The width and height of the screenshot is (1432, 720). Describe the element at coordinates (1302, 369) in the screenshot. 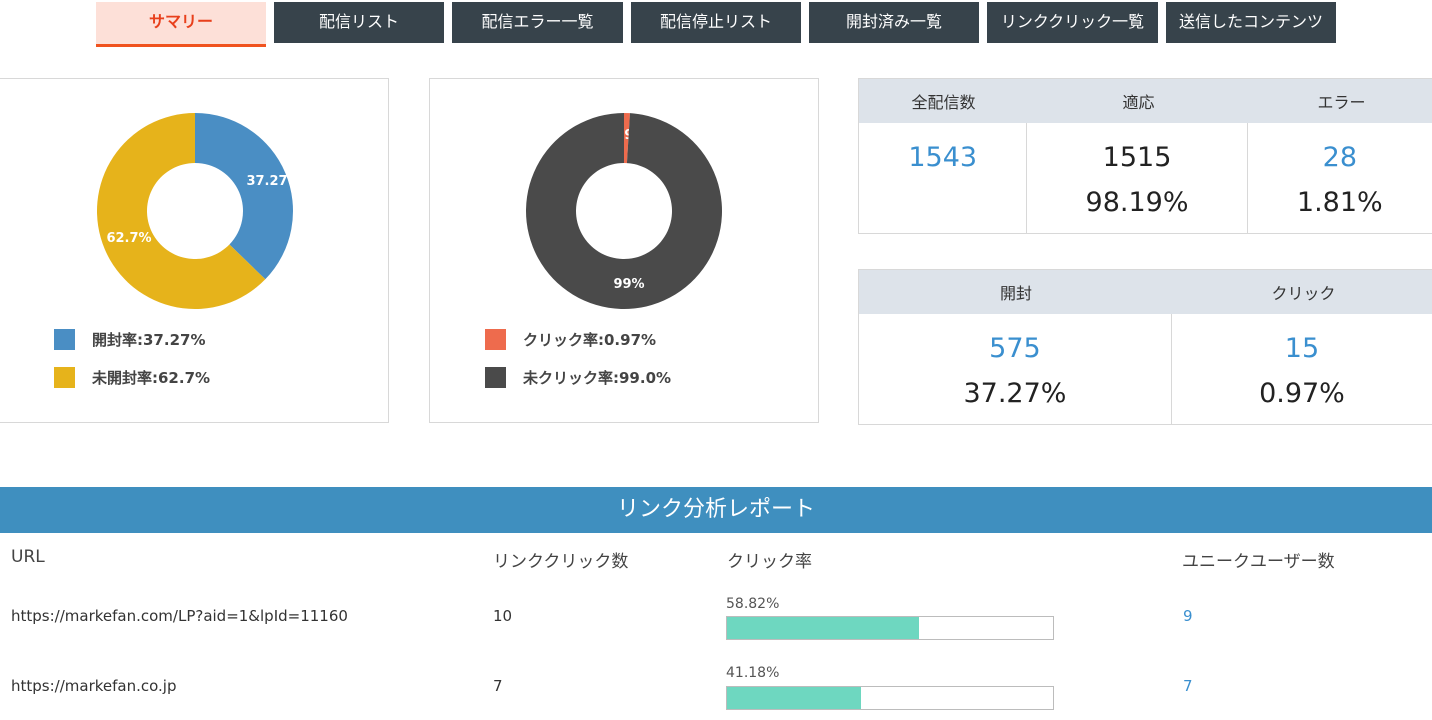

I see `click-cell: 15 0.97%` at that location.